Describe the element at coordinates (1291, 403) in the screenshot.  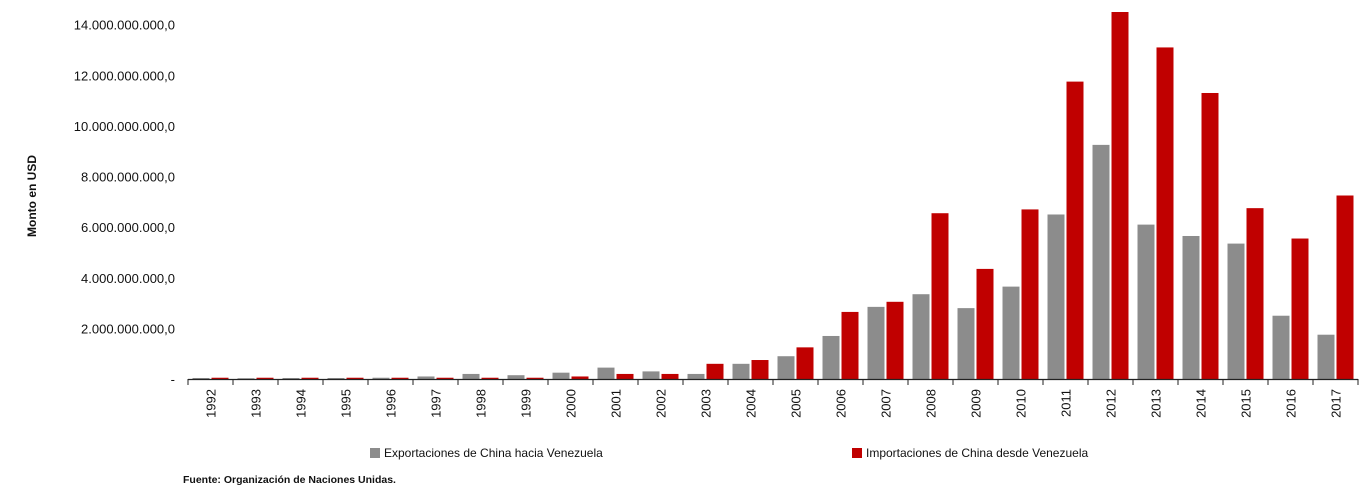
I see `x-tick-label: 2016` at that location.